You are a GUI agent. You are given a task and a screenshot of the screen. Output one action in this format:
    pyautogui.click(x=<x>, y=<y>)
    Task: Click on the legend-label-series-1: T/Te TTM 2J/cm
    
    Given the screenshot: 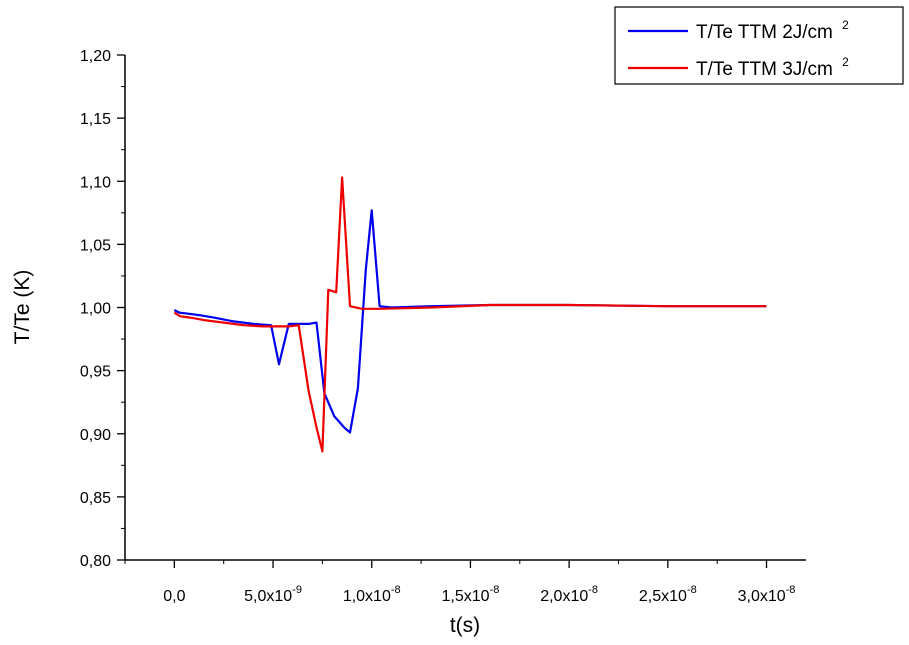 What is the action you would take?
    pyautogui.click(x=764, y=32)
    